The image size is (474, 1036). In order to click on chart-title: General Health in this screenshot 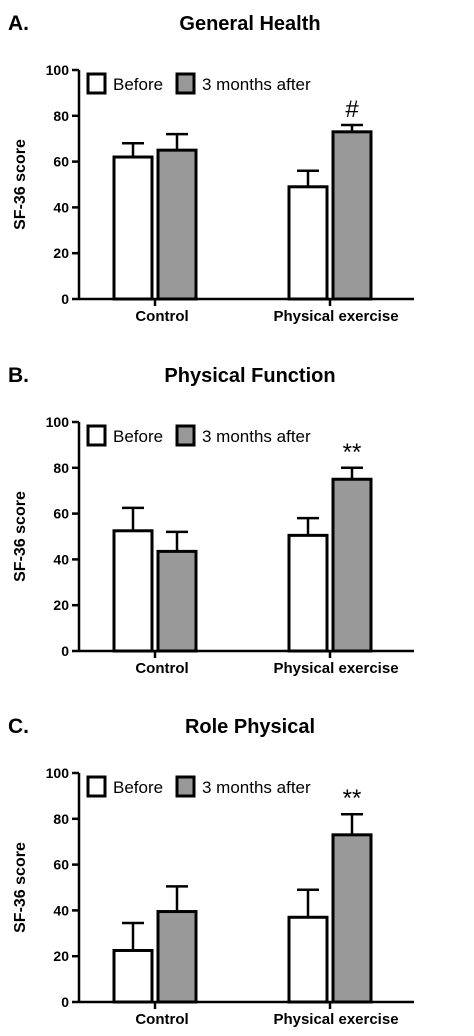, I will do `click(249, 24)`.